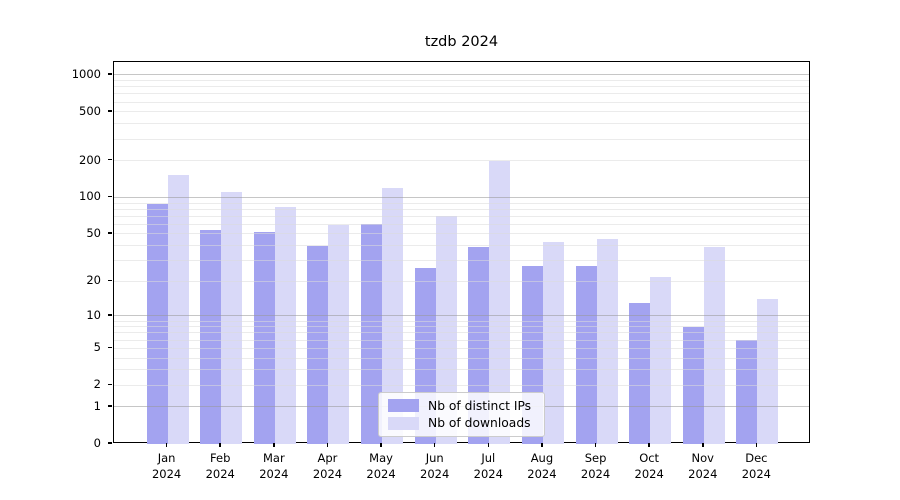  I want to click on bar-oct-distinct-ips, so click(640, 373).